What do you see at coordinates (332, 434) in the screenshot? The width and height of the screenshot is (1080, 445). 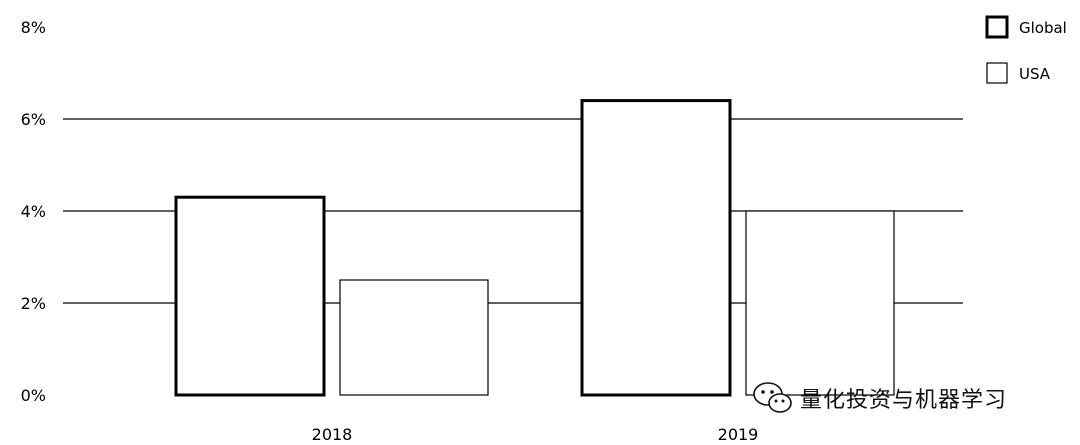 I see `x-tick-label: 2018` at bounding box center [332, 434].